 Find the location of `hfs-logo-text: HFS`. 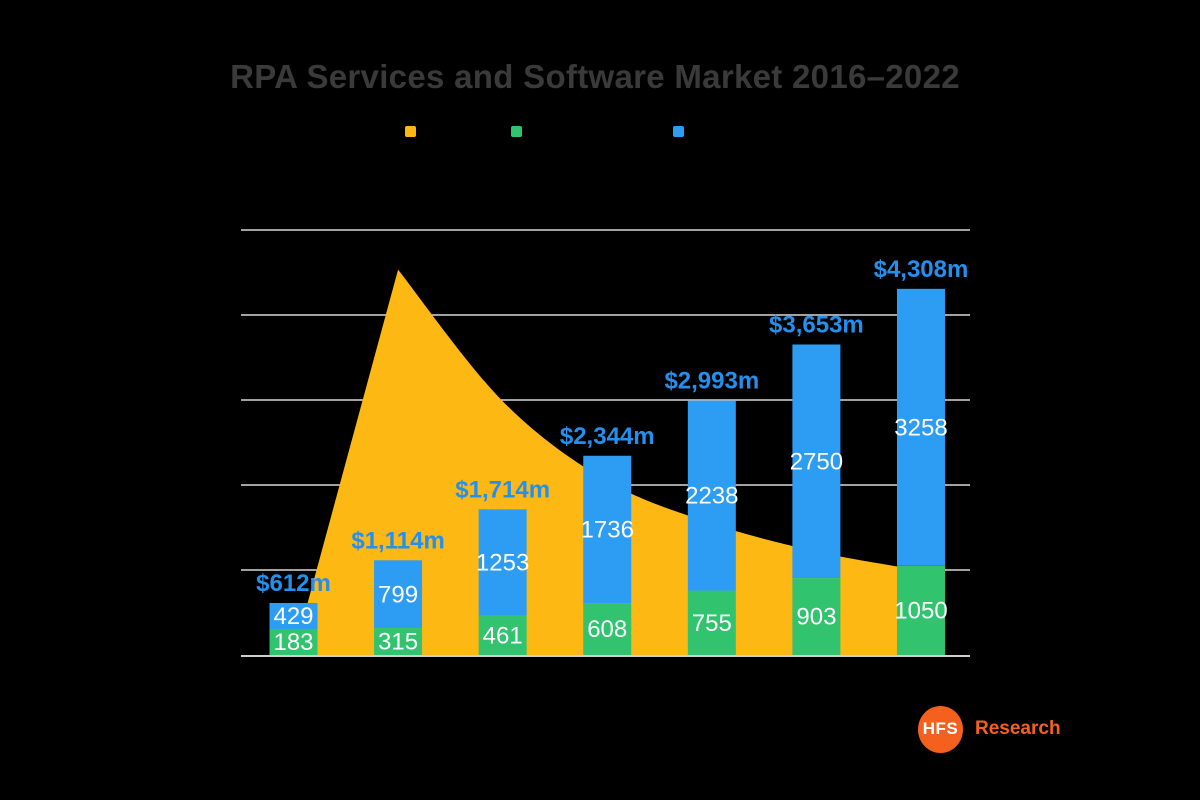

hfs-logo-text: HFS is located at coordinates (940, 728).